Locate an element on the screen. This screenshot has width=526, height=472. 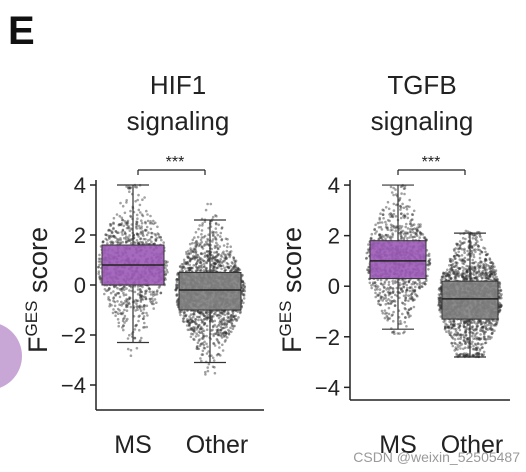
decor-circle is located at coordinates (11, 356).